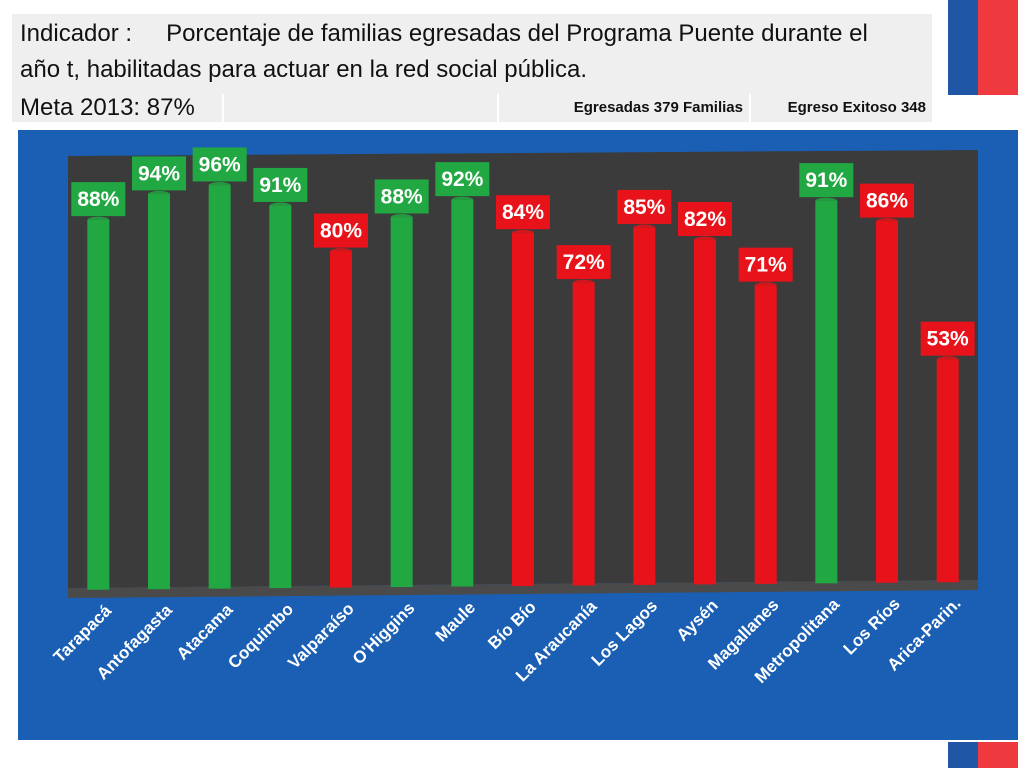 The height and width of the screenshot is (768, 1024). I want to click on data-label-10: 82%, so click(705, 219).